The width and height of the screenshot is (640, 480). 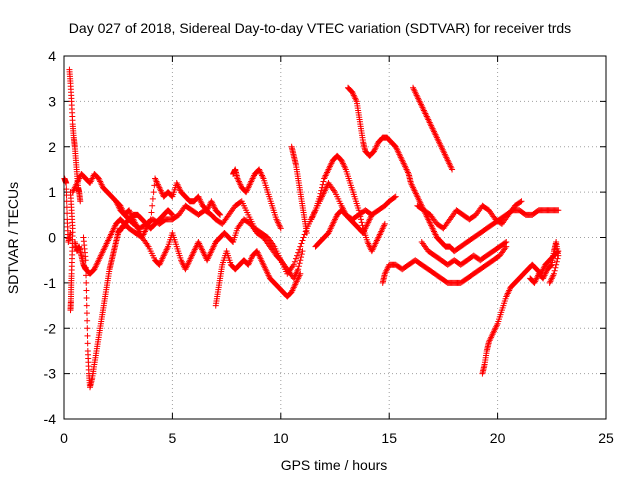 What do you see at coordinates (464, 253) in the screenshot?
I see `series-track-q` at bounding box center [464, 253].